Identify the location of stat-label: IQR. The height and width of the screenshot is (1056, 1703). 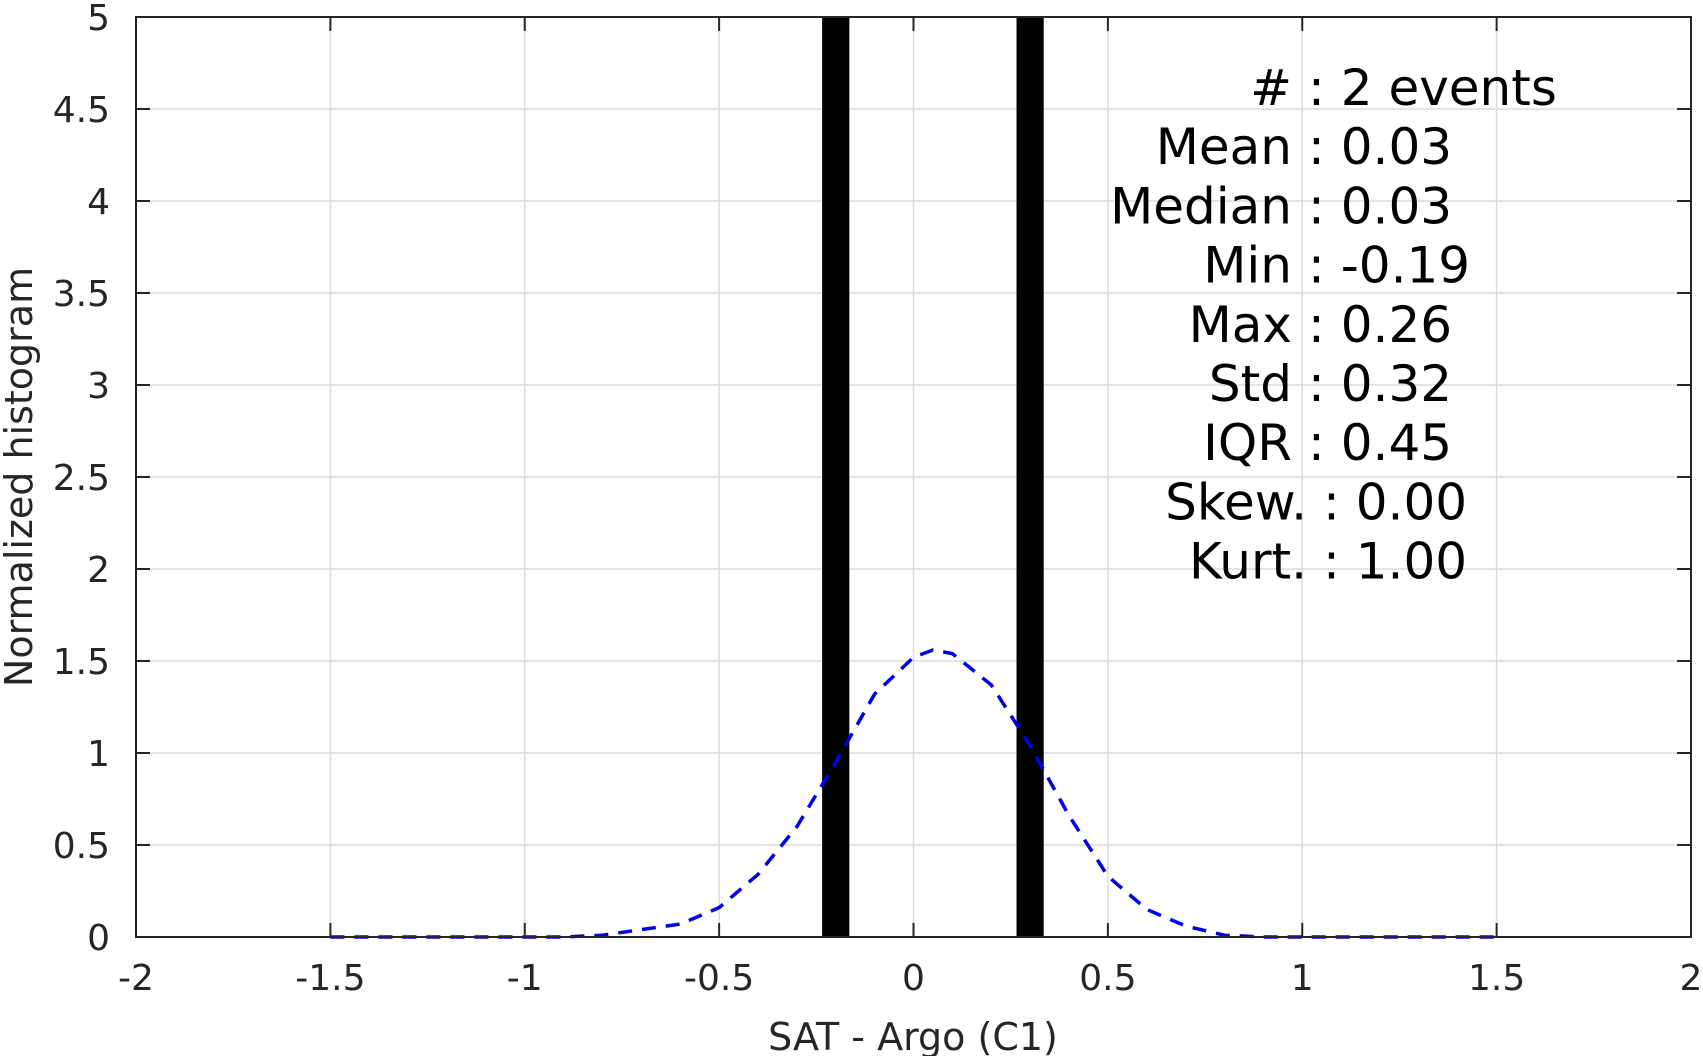
(1247, 443).